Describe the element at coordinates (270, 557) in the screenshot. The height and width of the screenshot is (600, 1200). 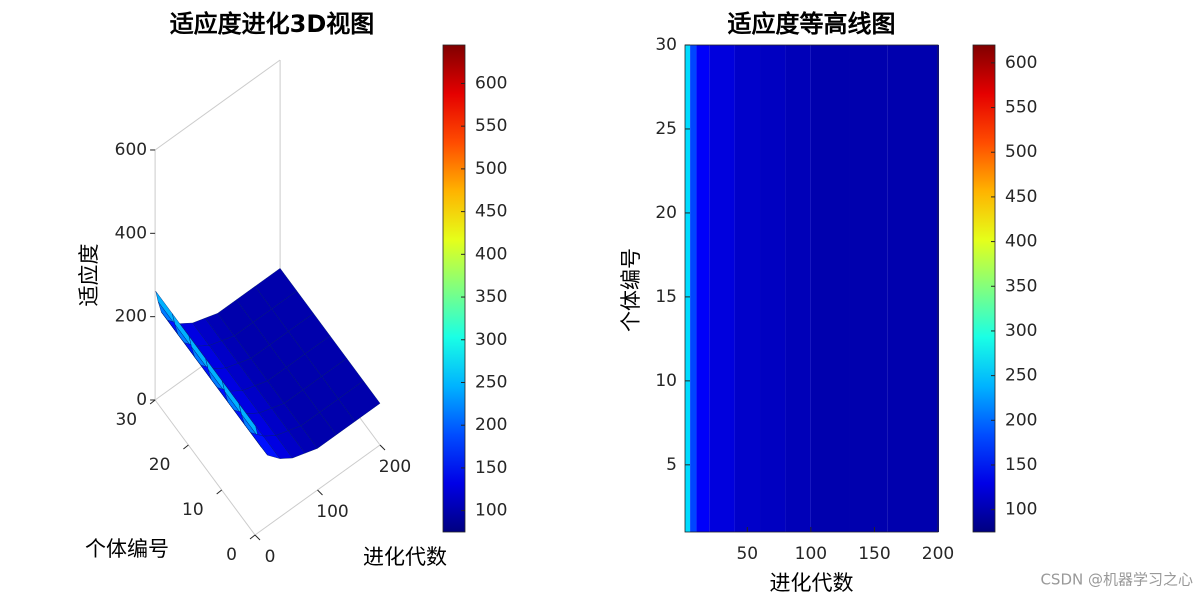
I see `x-tick-label: 0` at that location.